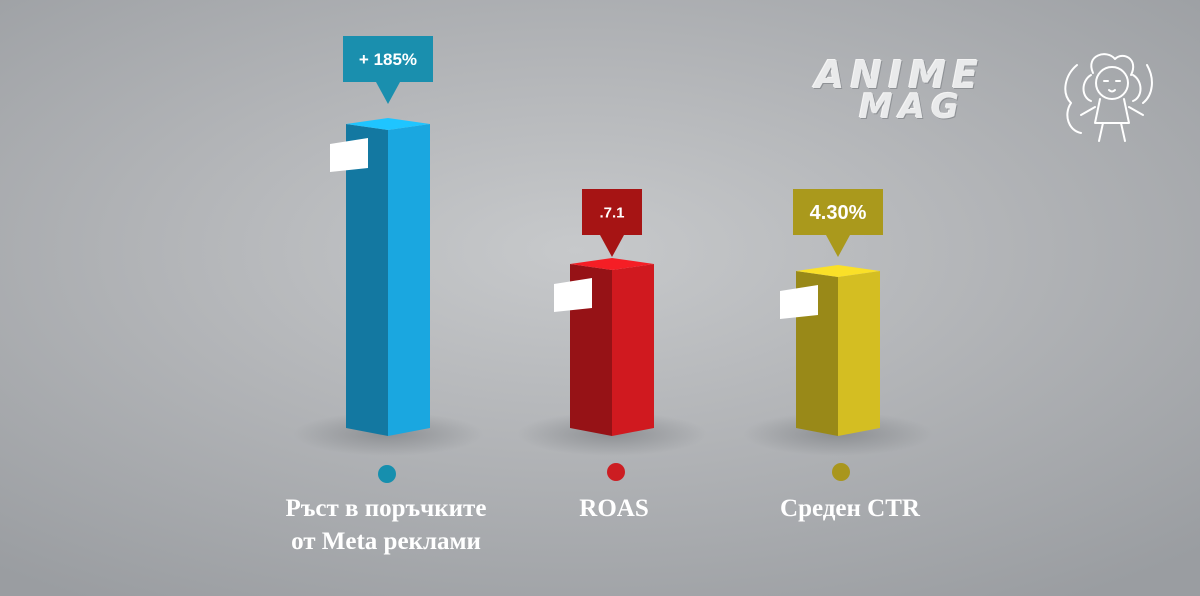  I want to click on logo-line-1: ANIME, so click(900, 75).